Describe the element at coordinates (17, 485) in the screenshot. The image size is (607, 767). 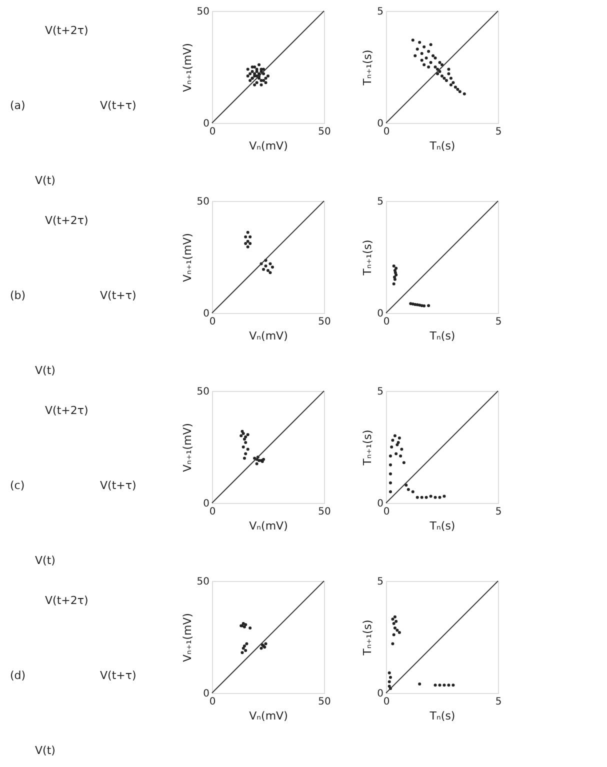
I see `text: (c)` at that location.